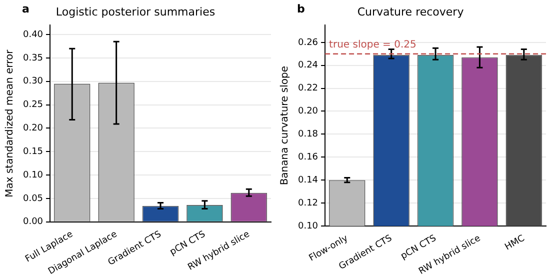 The width and height of the screenshot is (550, 280). What do you see at coordinates (301, 9) in the screenshot?
I see `text: b` at bounding box center [301, 9].